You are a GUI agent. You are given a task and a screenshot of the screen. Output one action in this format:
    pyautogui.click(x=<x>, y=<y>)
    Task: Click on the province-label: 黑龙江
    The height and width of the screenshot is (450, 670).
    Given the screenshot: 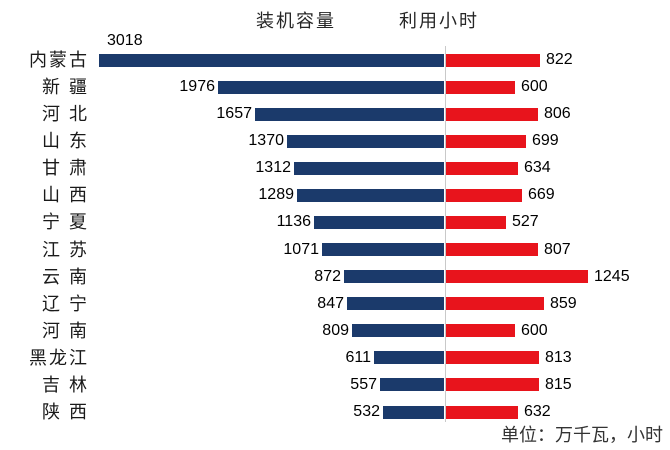 What is the action you would take?
    pyautogui.click(x=59, y=358)
    